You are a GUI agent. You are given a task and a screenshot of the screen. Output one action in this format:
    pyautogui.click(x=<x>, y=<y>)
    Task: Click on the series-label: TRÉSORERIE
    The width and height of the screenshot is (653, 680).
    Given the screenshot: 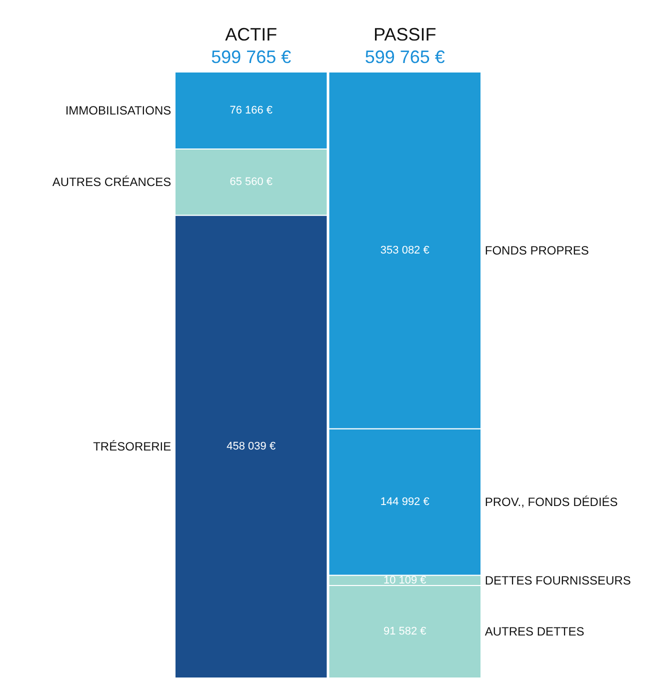 What is the action you would take?
    pyautogui.click(x=132, y=447)
    